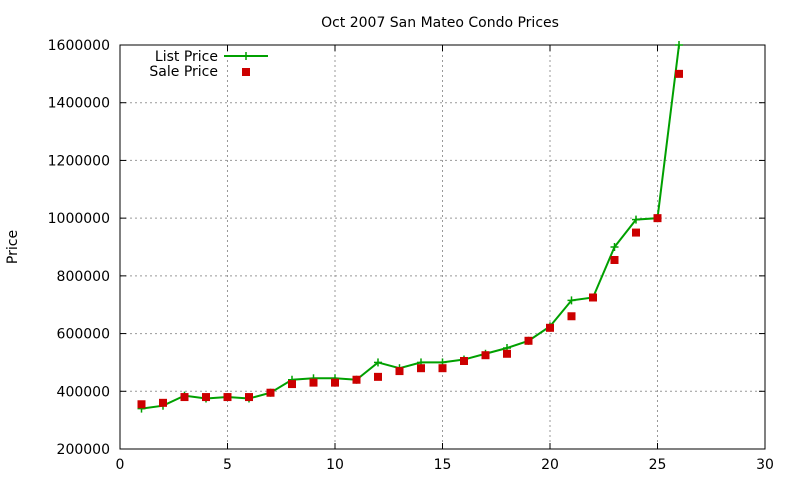 The width and height of the screenshot is (800, 480). What do you see at coordinates (120, 465) in the screenshot?
I see `x-tick-label: 0` at bounding box center [120, 465].